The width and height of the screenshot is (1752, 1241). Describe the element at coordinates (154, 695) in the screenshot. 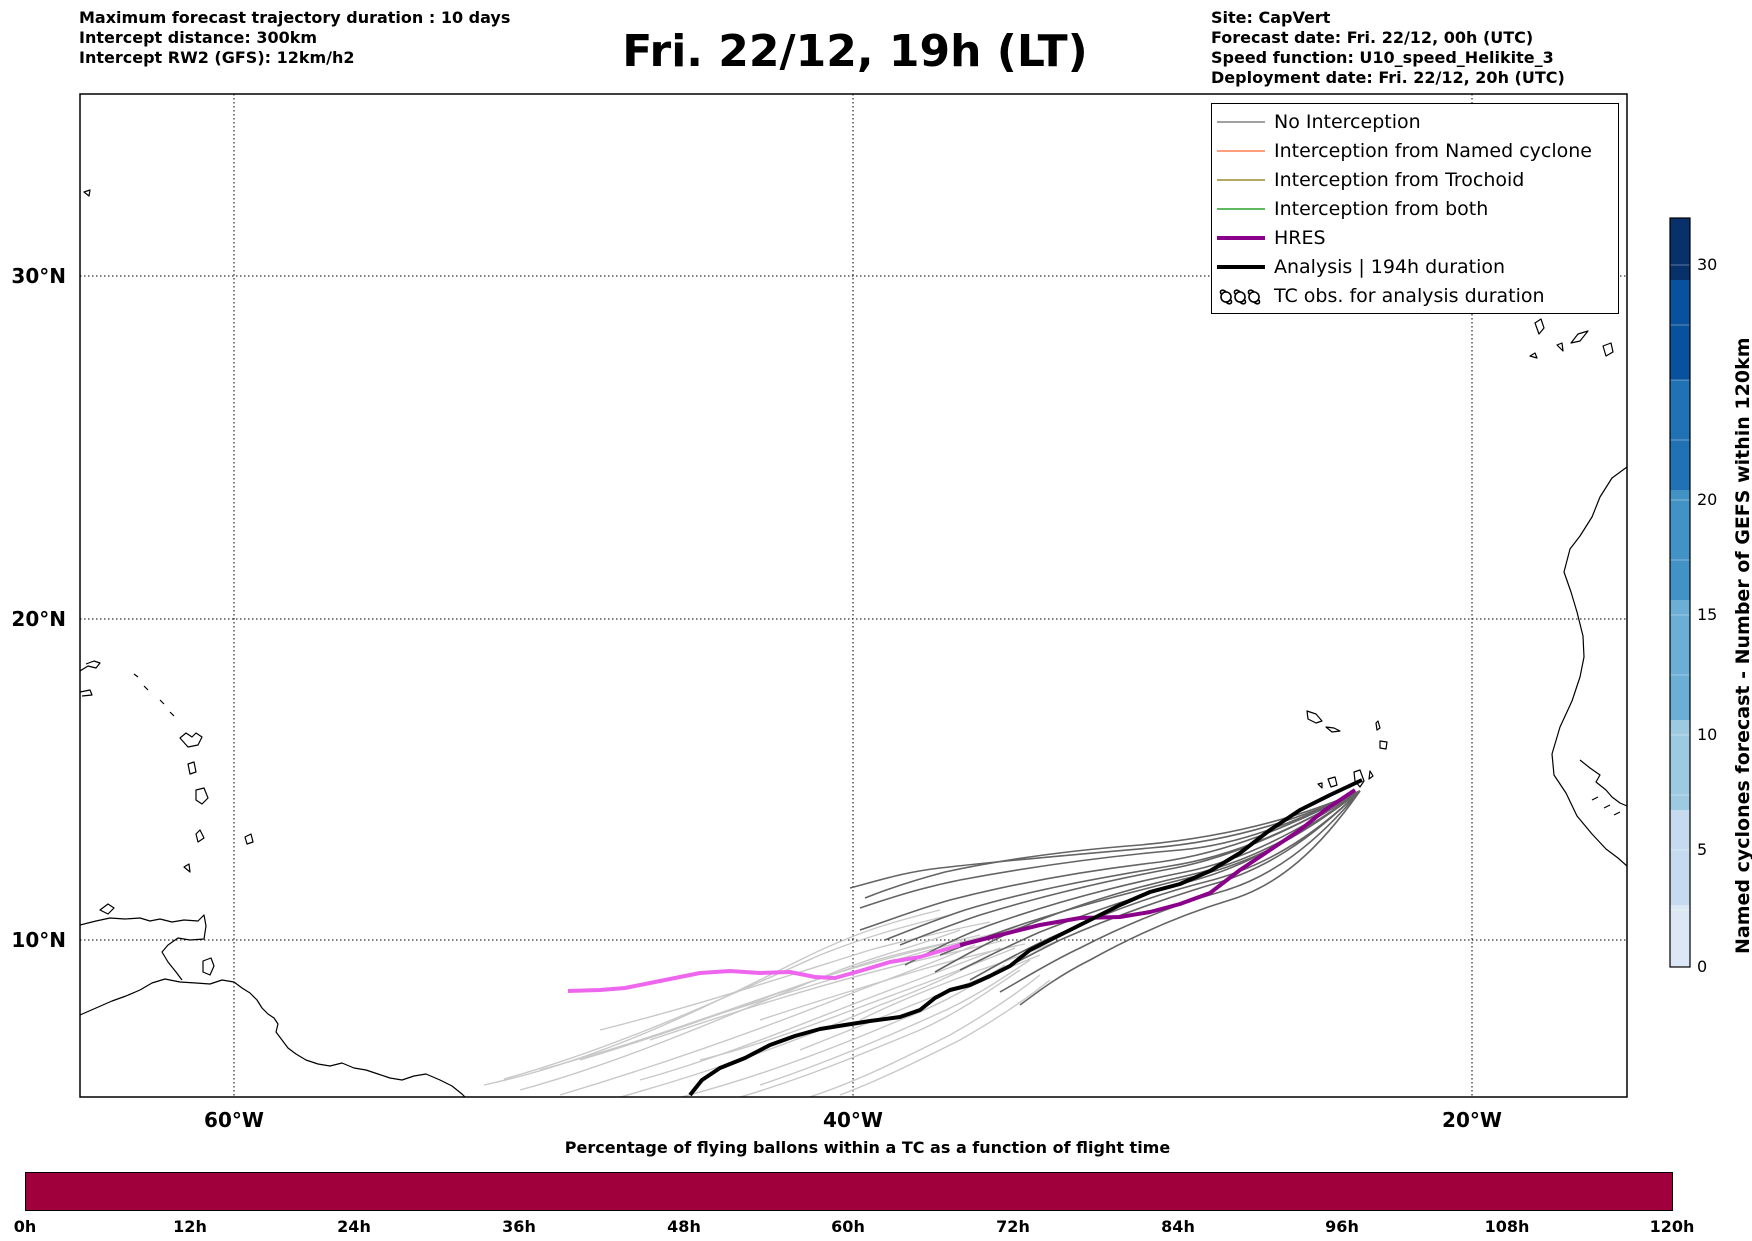

I see `lesser-antilles-small` at that location.